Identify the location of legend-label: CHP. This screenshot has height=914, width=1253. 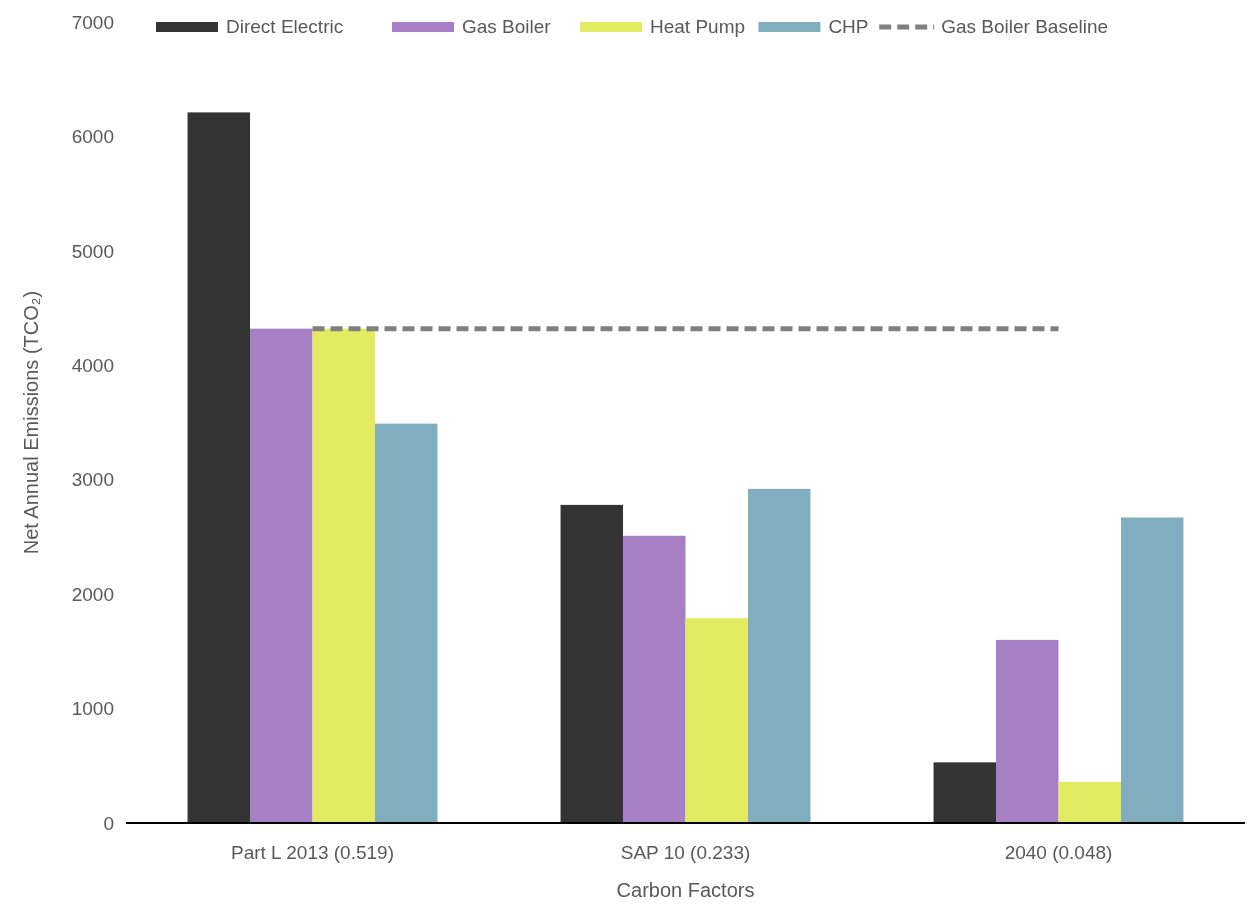
(848, 26).